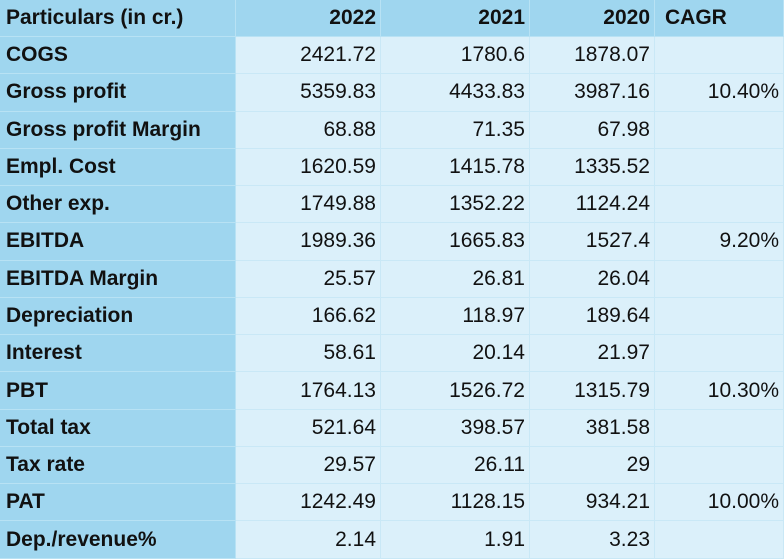  Describe the element at coordinates (719, 242) in the screenshot. I see `value-cell: 9.20%` at that location.